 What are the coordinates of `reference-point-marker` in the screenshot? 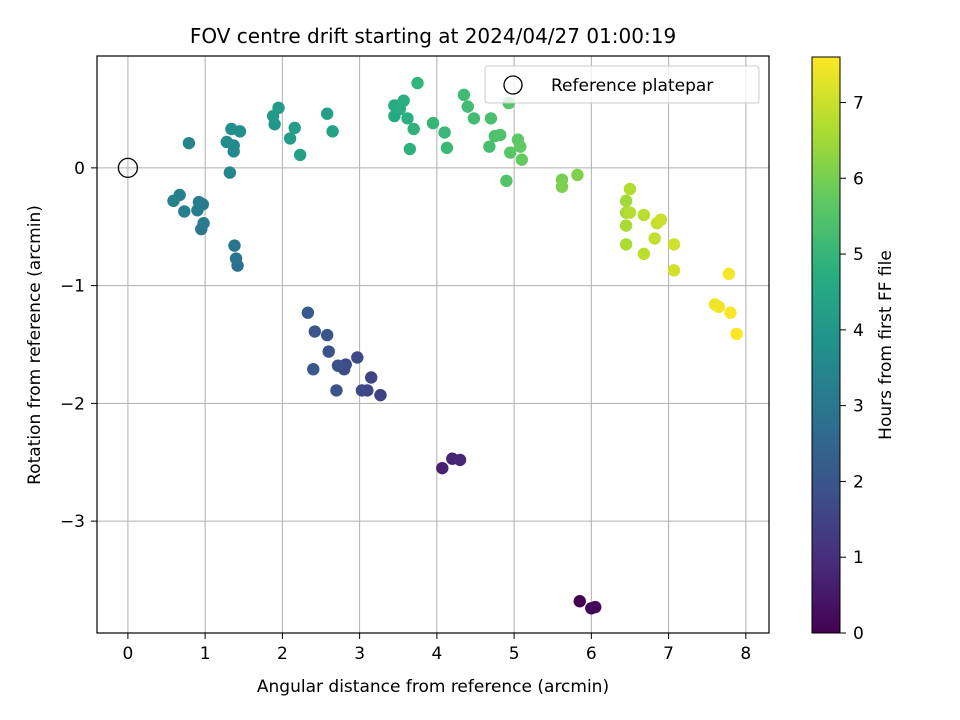 It's located at (128, 168).